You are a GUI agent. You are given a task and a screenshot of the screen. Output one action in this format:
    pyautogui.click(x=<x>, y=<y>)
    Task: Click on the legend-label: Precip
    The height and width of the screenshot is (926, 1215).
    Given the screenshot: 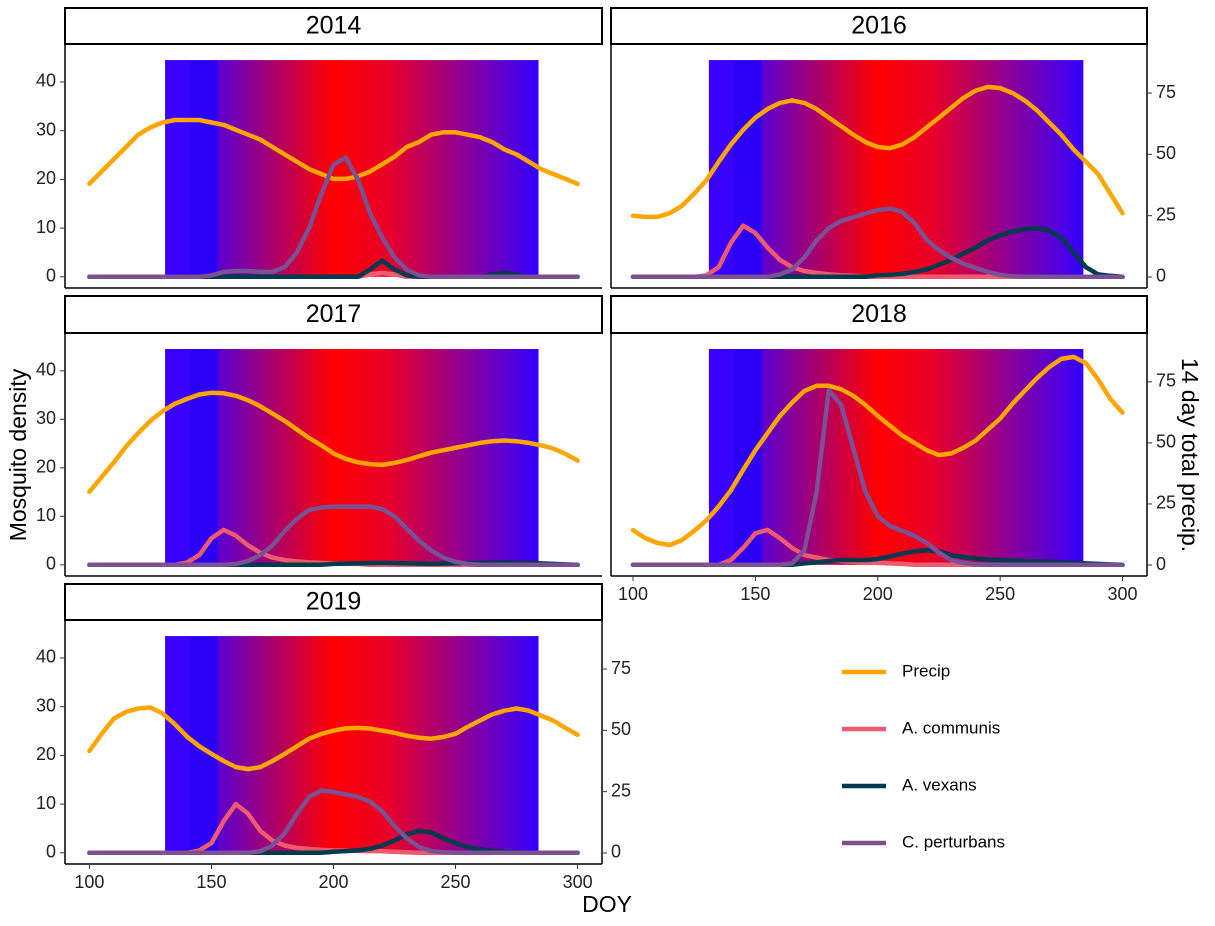 What is the action you would take?
    pyautogui.click(x=926, y=670)
    